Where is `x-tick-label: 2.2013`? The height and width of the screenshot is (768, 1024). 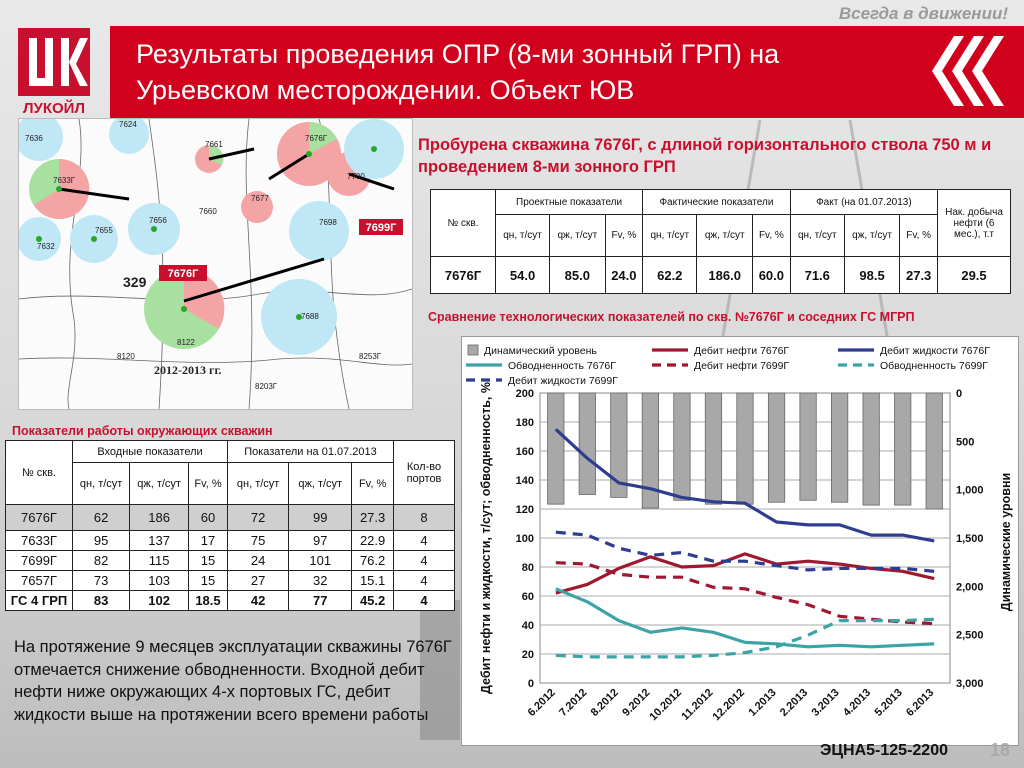 x-tick-label: 2.2013 is located at coordinates (794, 703).